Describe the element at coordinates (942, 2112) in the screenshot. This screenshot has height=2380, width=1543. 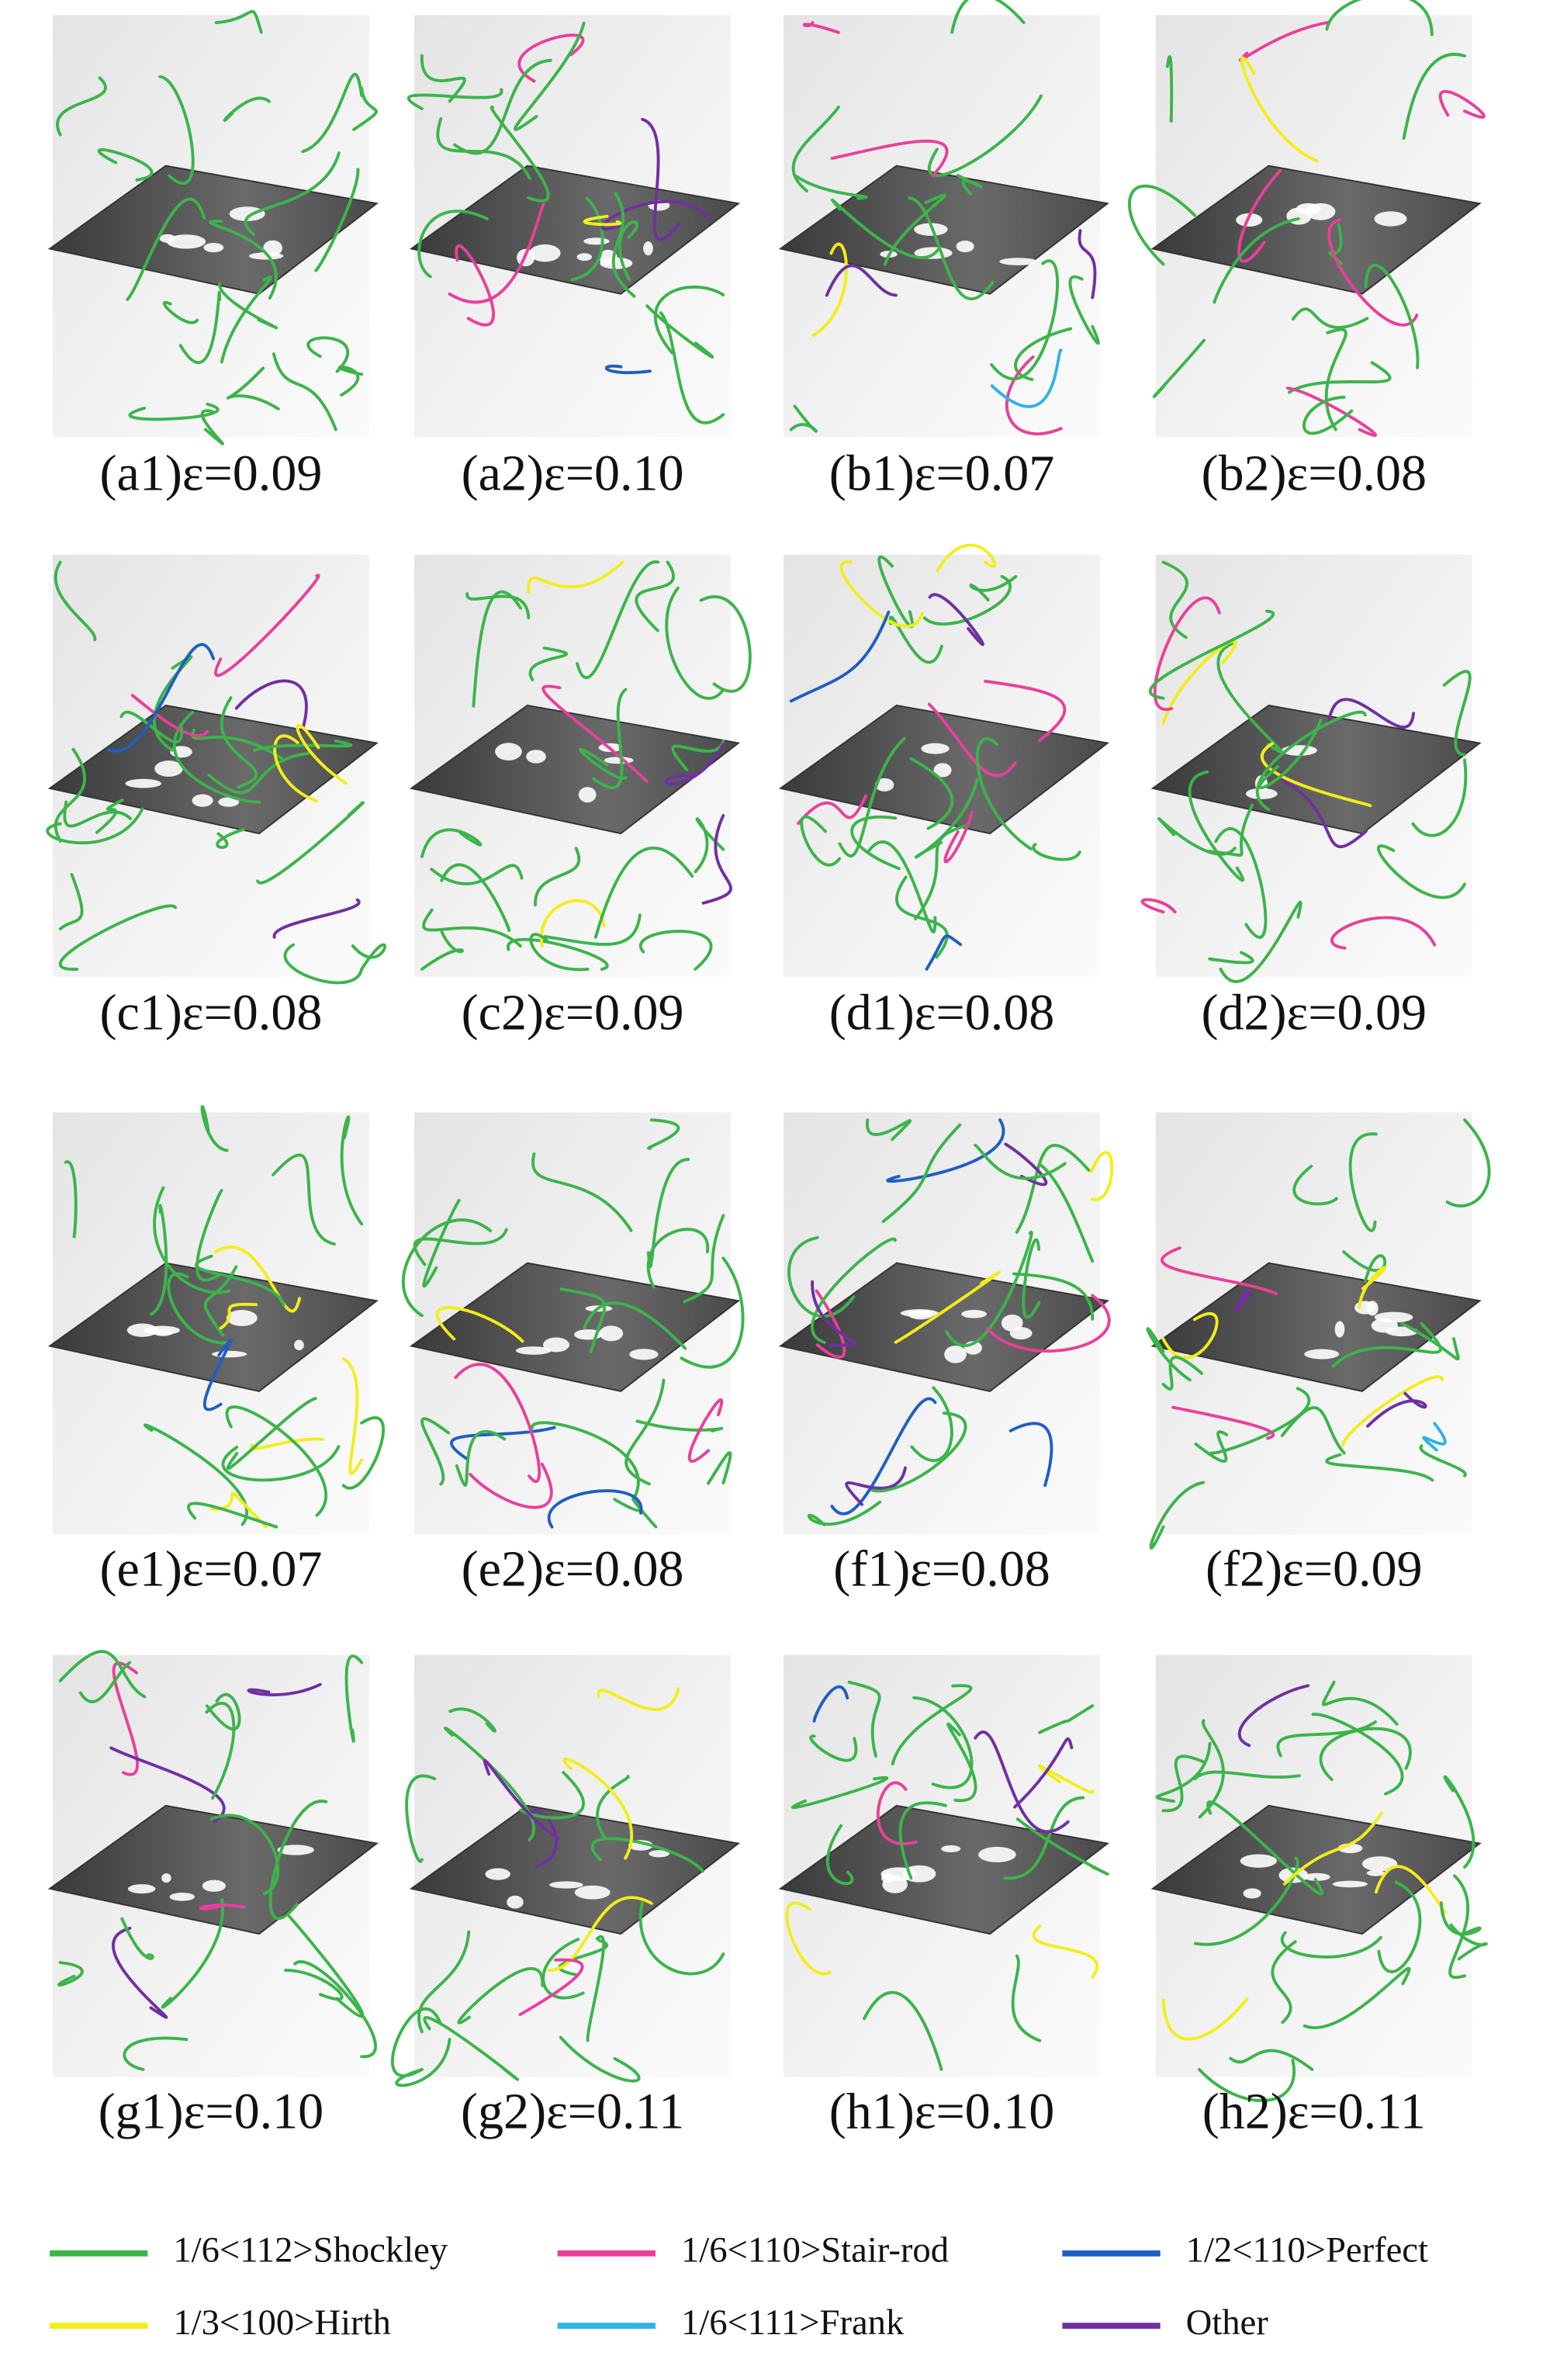
I see `panel-label: (h1)ε=0.10` at that location.